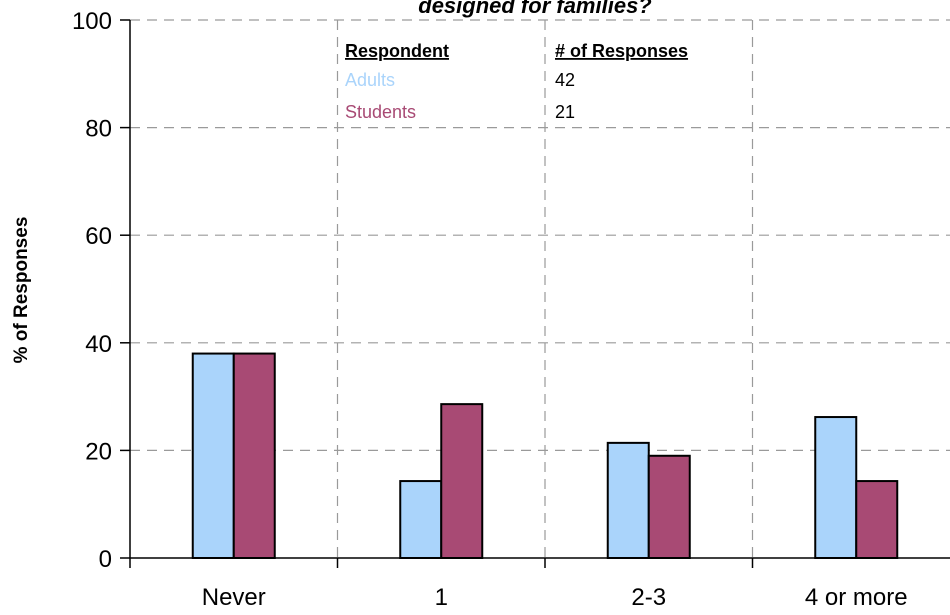 The image size is (950, 615). What do you see at coordinates (856, 597) in the screenshot?
I see `x-tick-label-3: 4 or more` at bounding box center [856, 597].